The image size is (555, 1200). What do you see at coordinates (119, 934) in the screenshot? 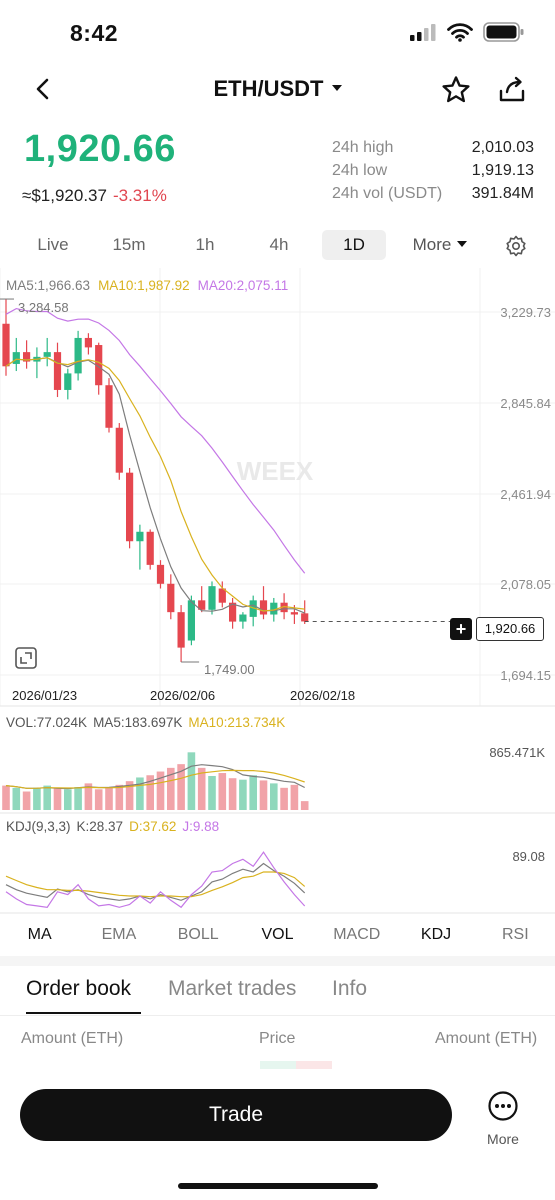
I see `indicator-ema: EMA` at bounding box center [119, 934].